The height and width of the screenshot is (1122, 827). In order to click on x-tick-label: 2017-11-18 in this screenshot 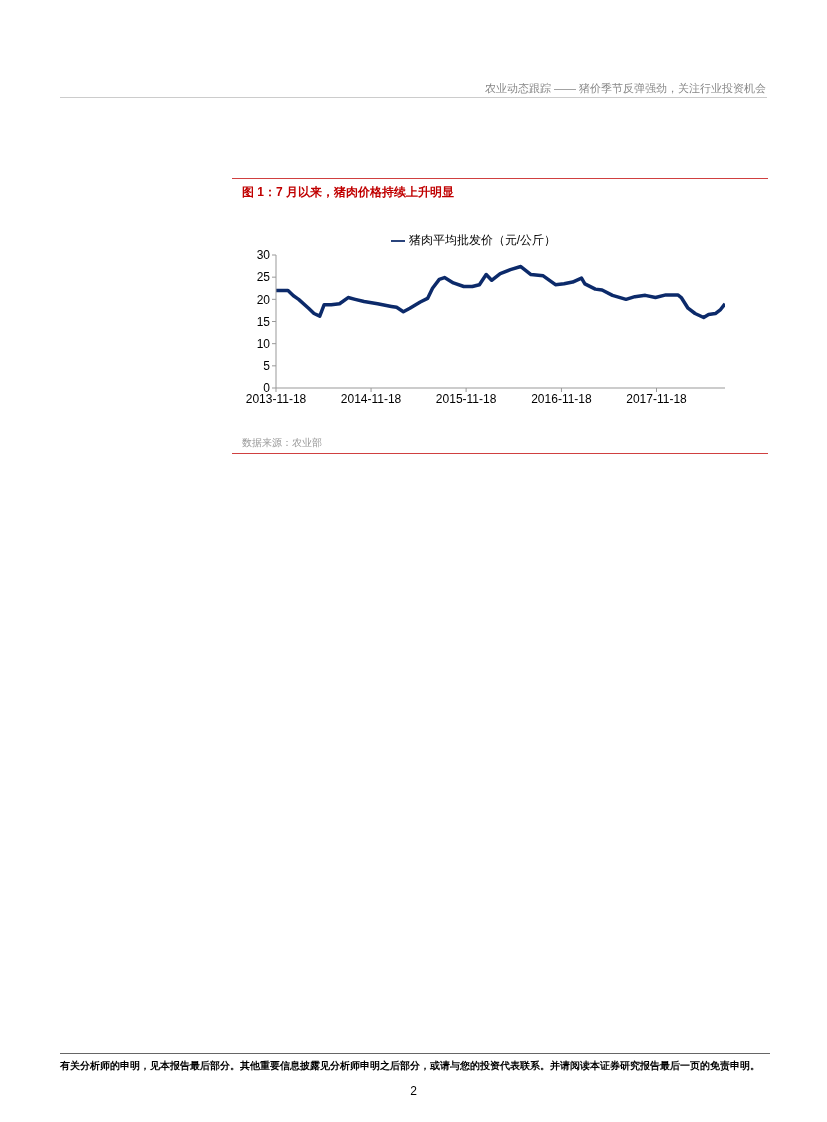, I will do `click(657, 398)`.